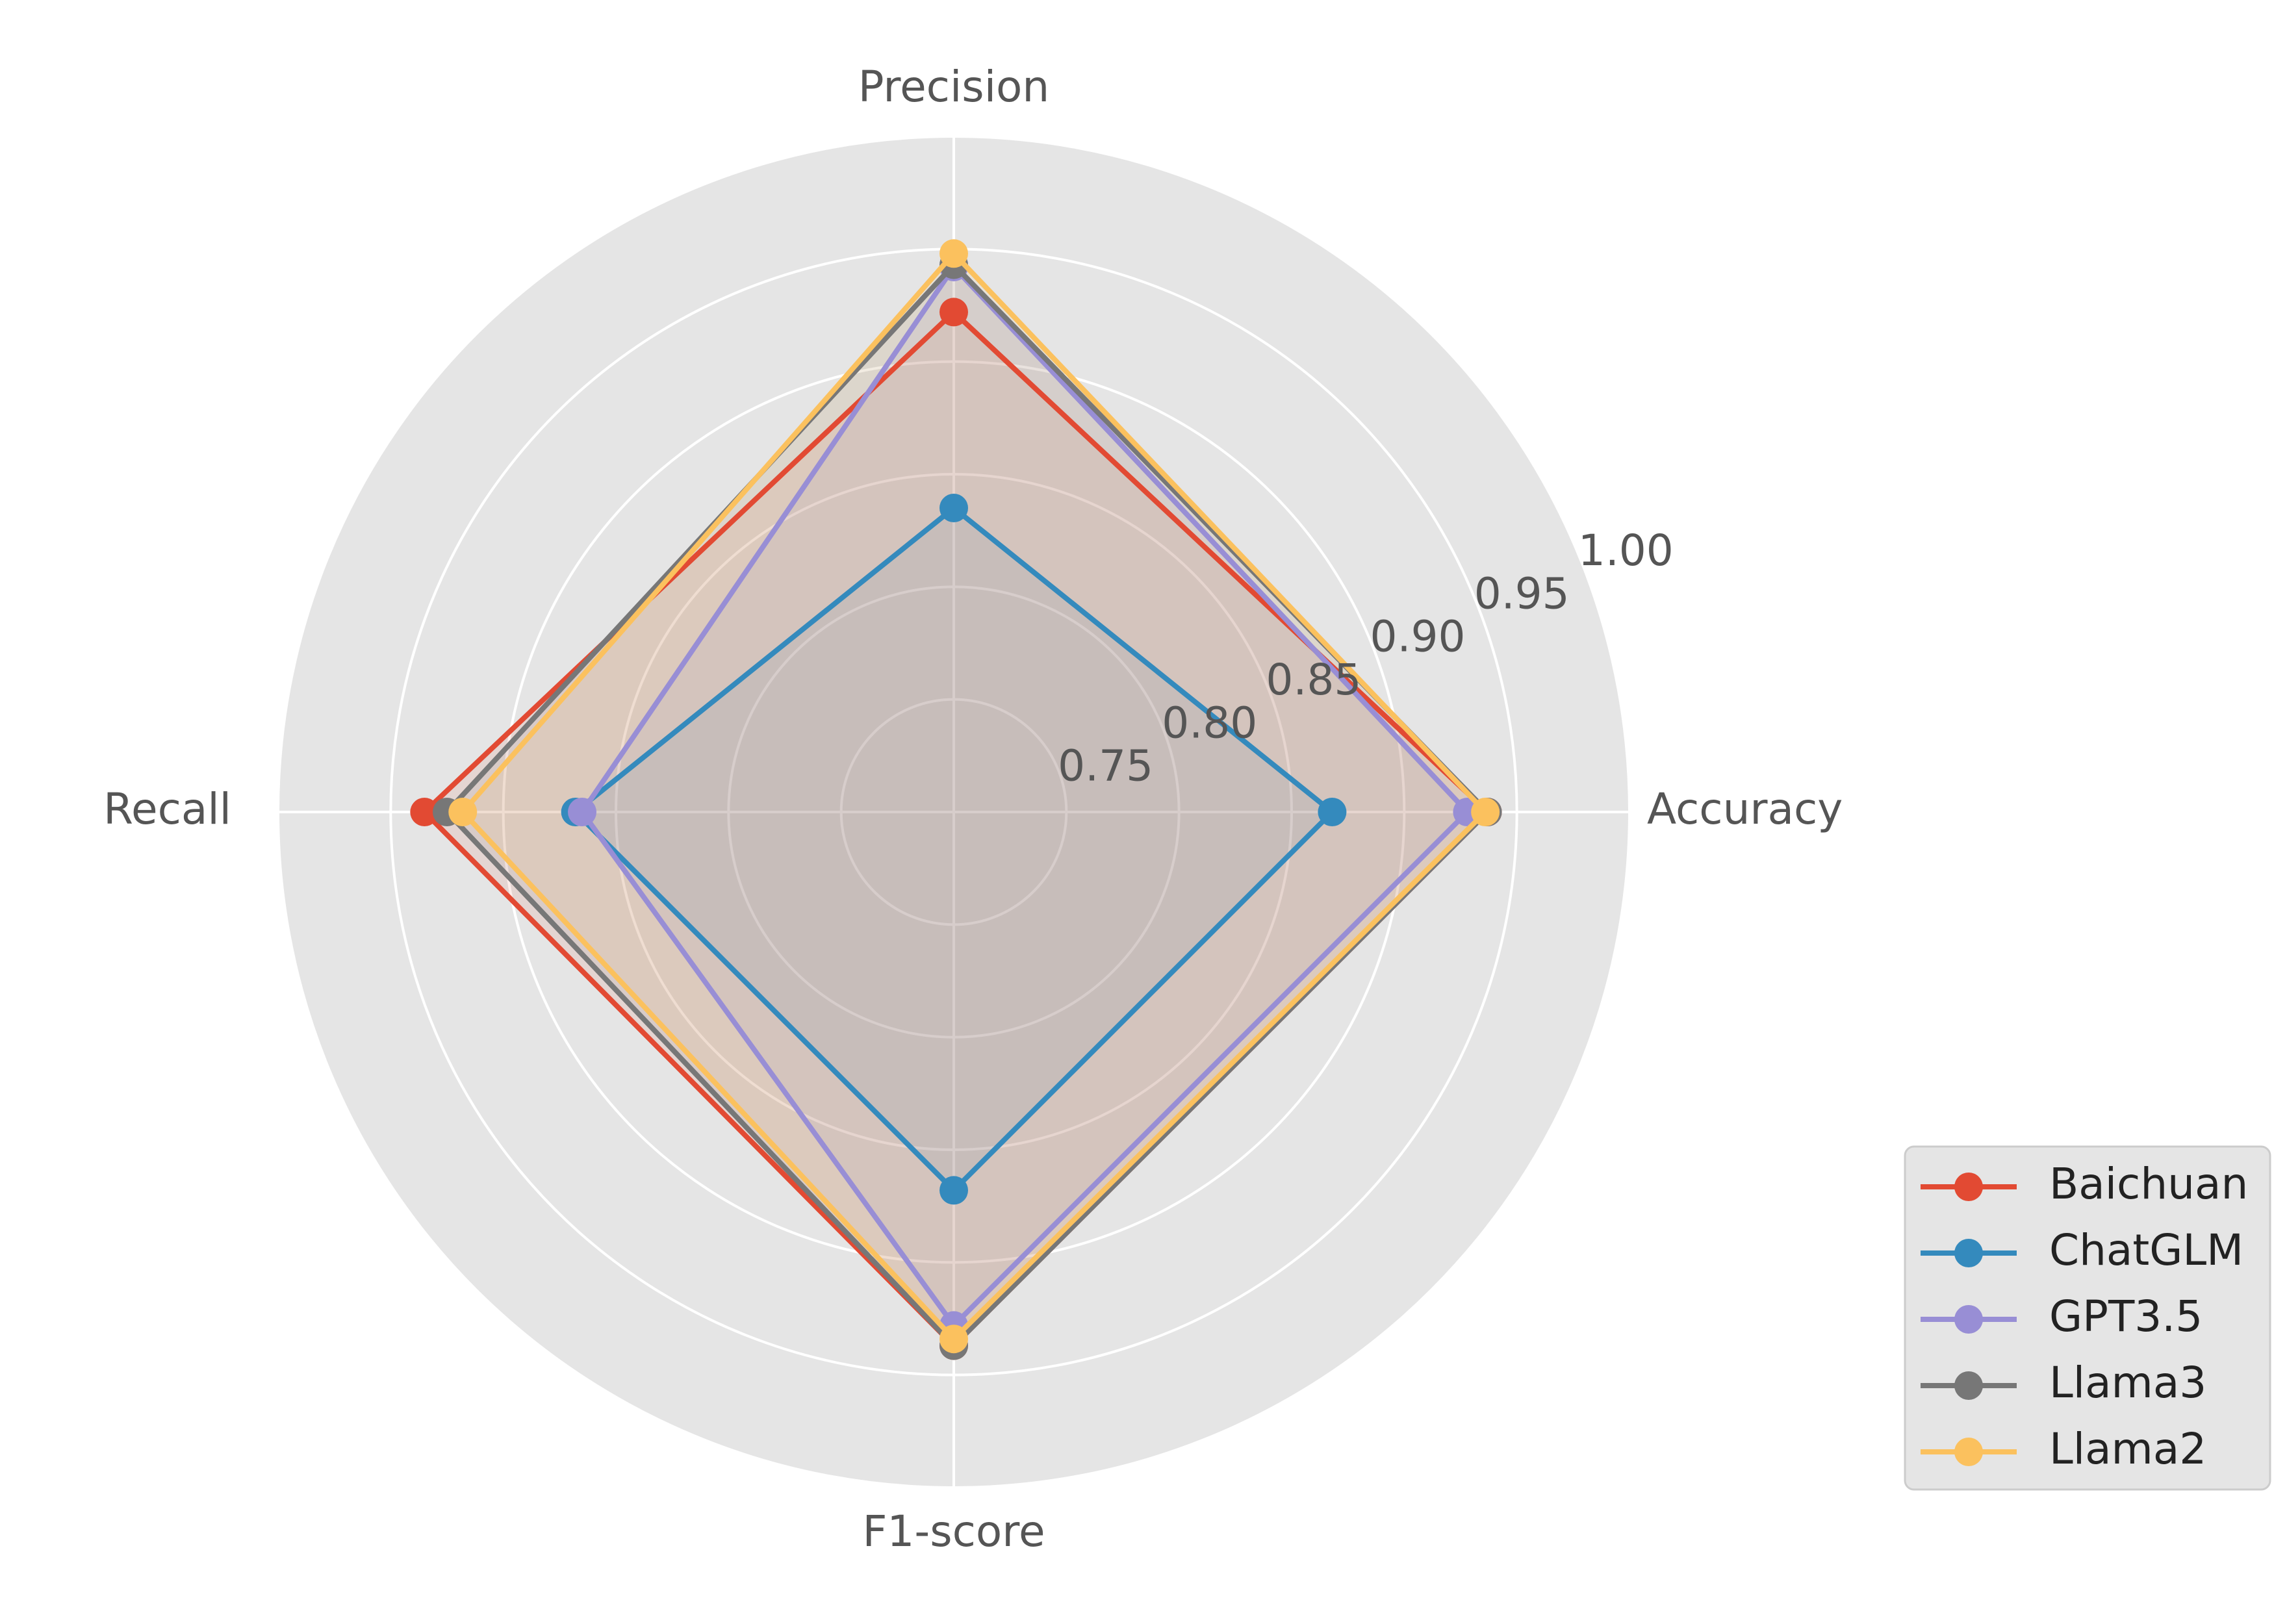 The width and height of the screenshot is (2274, 1624). Describe the element at coordinates (953, 312) in the screenshot. I see `point-baichuan-precision` at that location.